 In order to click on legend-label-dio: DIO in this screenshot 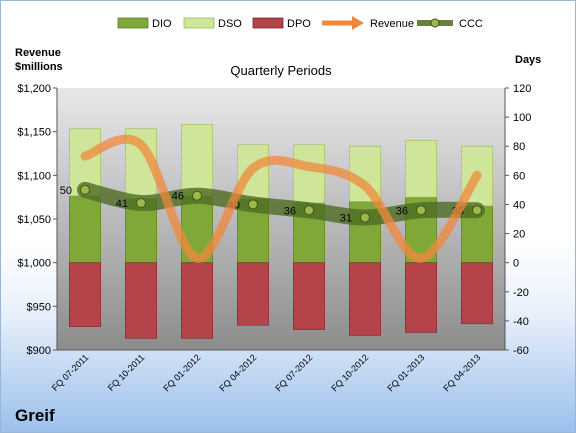, I will do `click(162, 24)`.